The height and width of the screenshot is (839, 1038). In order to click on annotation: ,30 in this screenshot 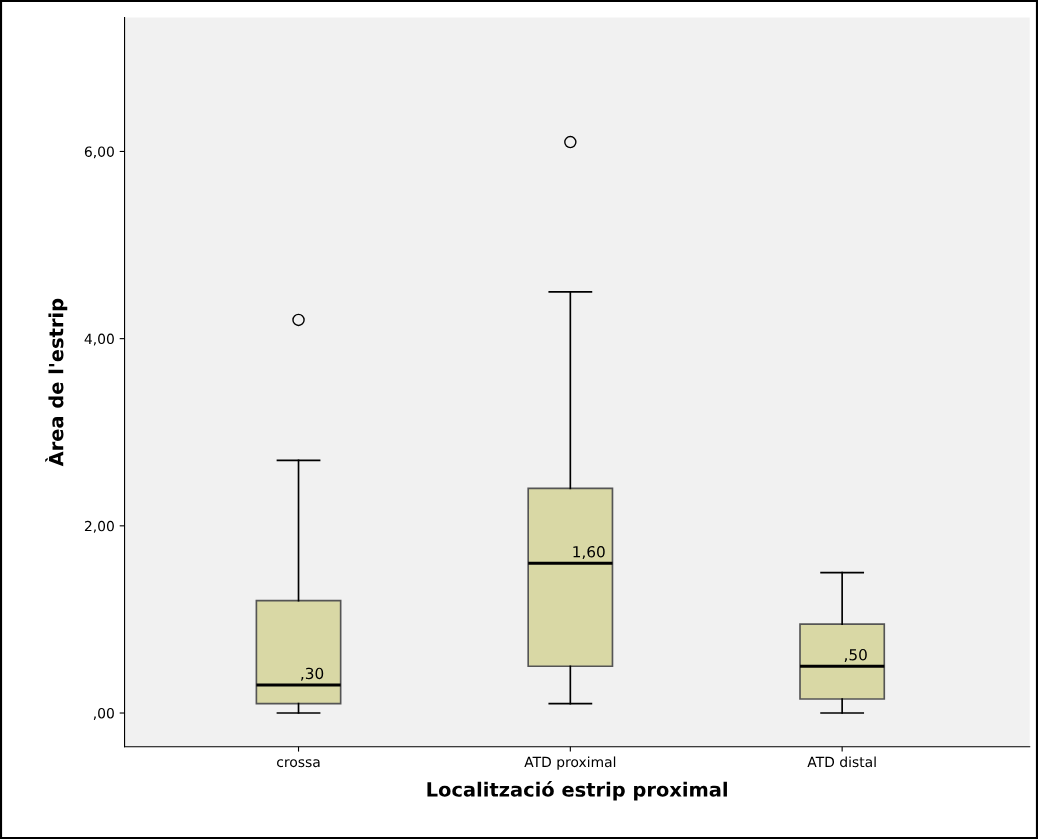, I will do `click(312, 674)`.